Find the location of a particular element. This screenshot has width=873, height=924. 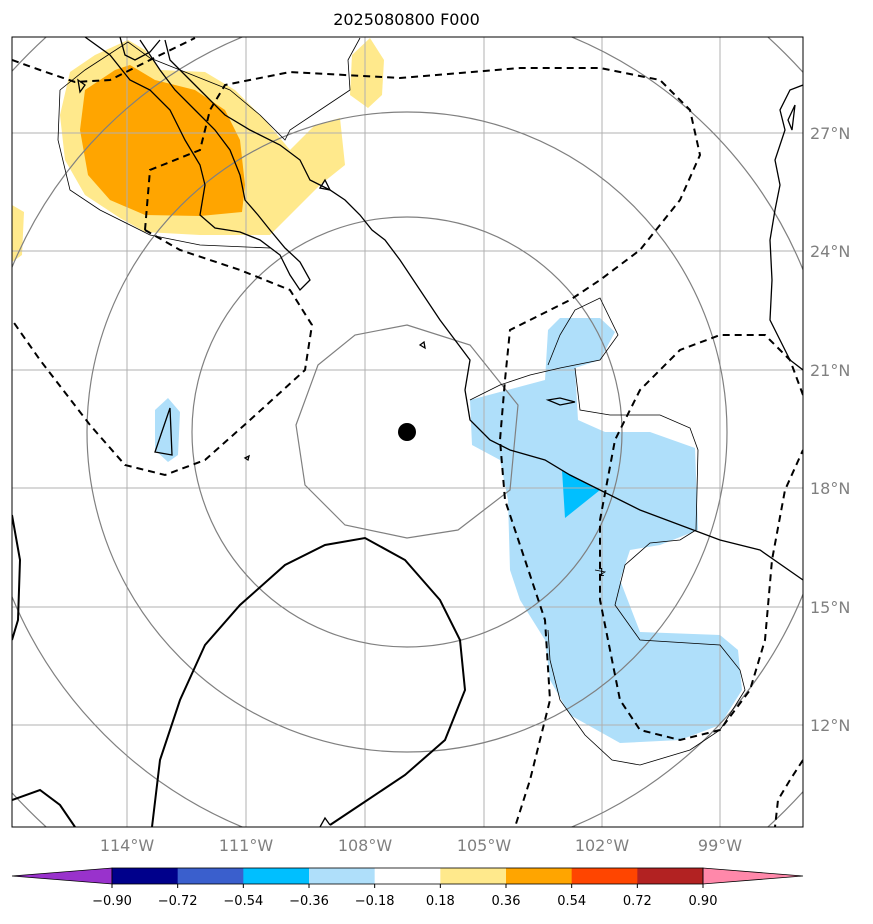

lat-label-18n: 18°N is located at coordinates (830, 488).